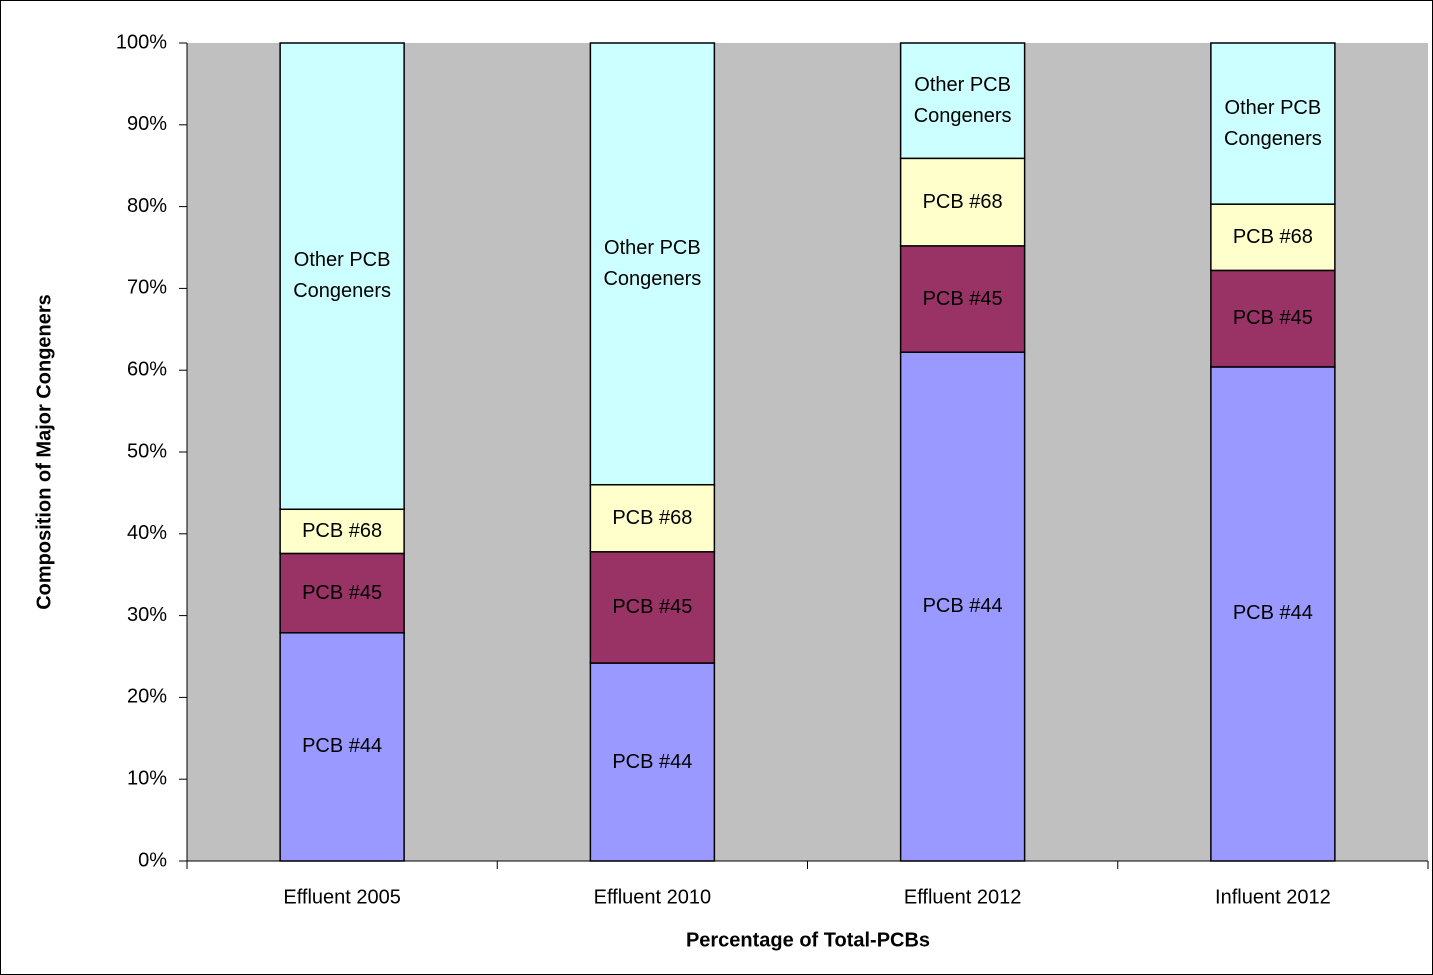  What do you see at coordinates (141, 42) in the screenshot?
I see `y-tick-label: 100%` at bounding box center [141, 42].